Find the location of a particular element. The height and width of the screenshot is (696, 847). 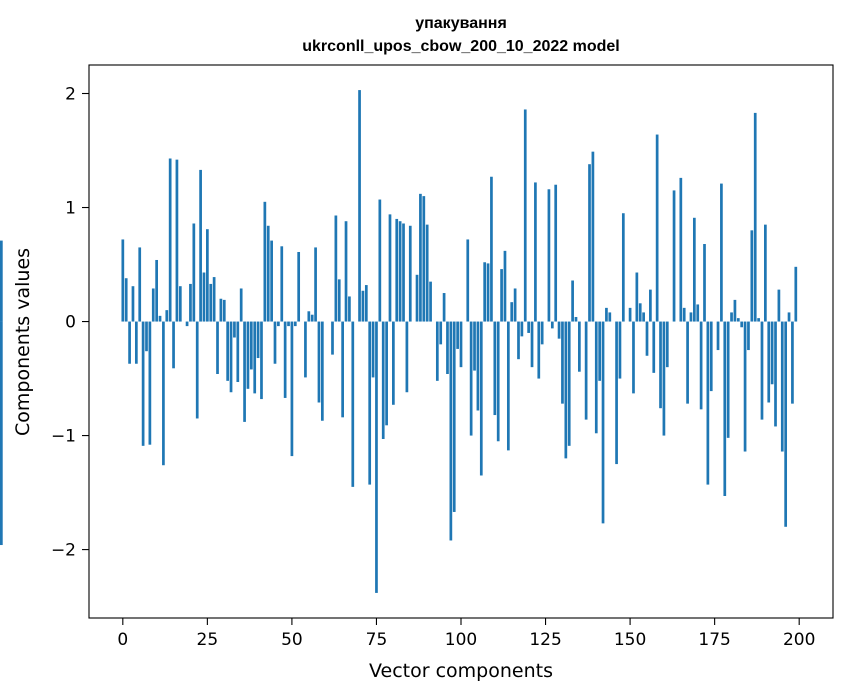

x-tick-label: 50 is located at coordinates (292, 640).